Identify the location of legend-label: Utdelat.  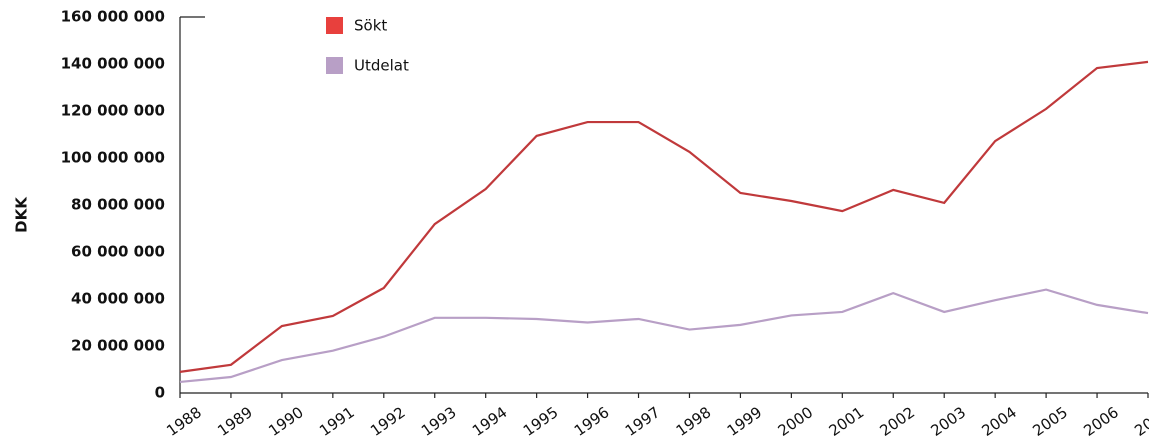
(381, 66).